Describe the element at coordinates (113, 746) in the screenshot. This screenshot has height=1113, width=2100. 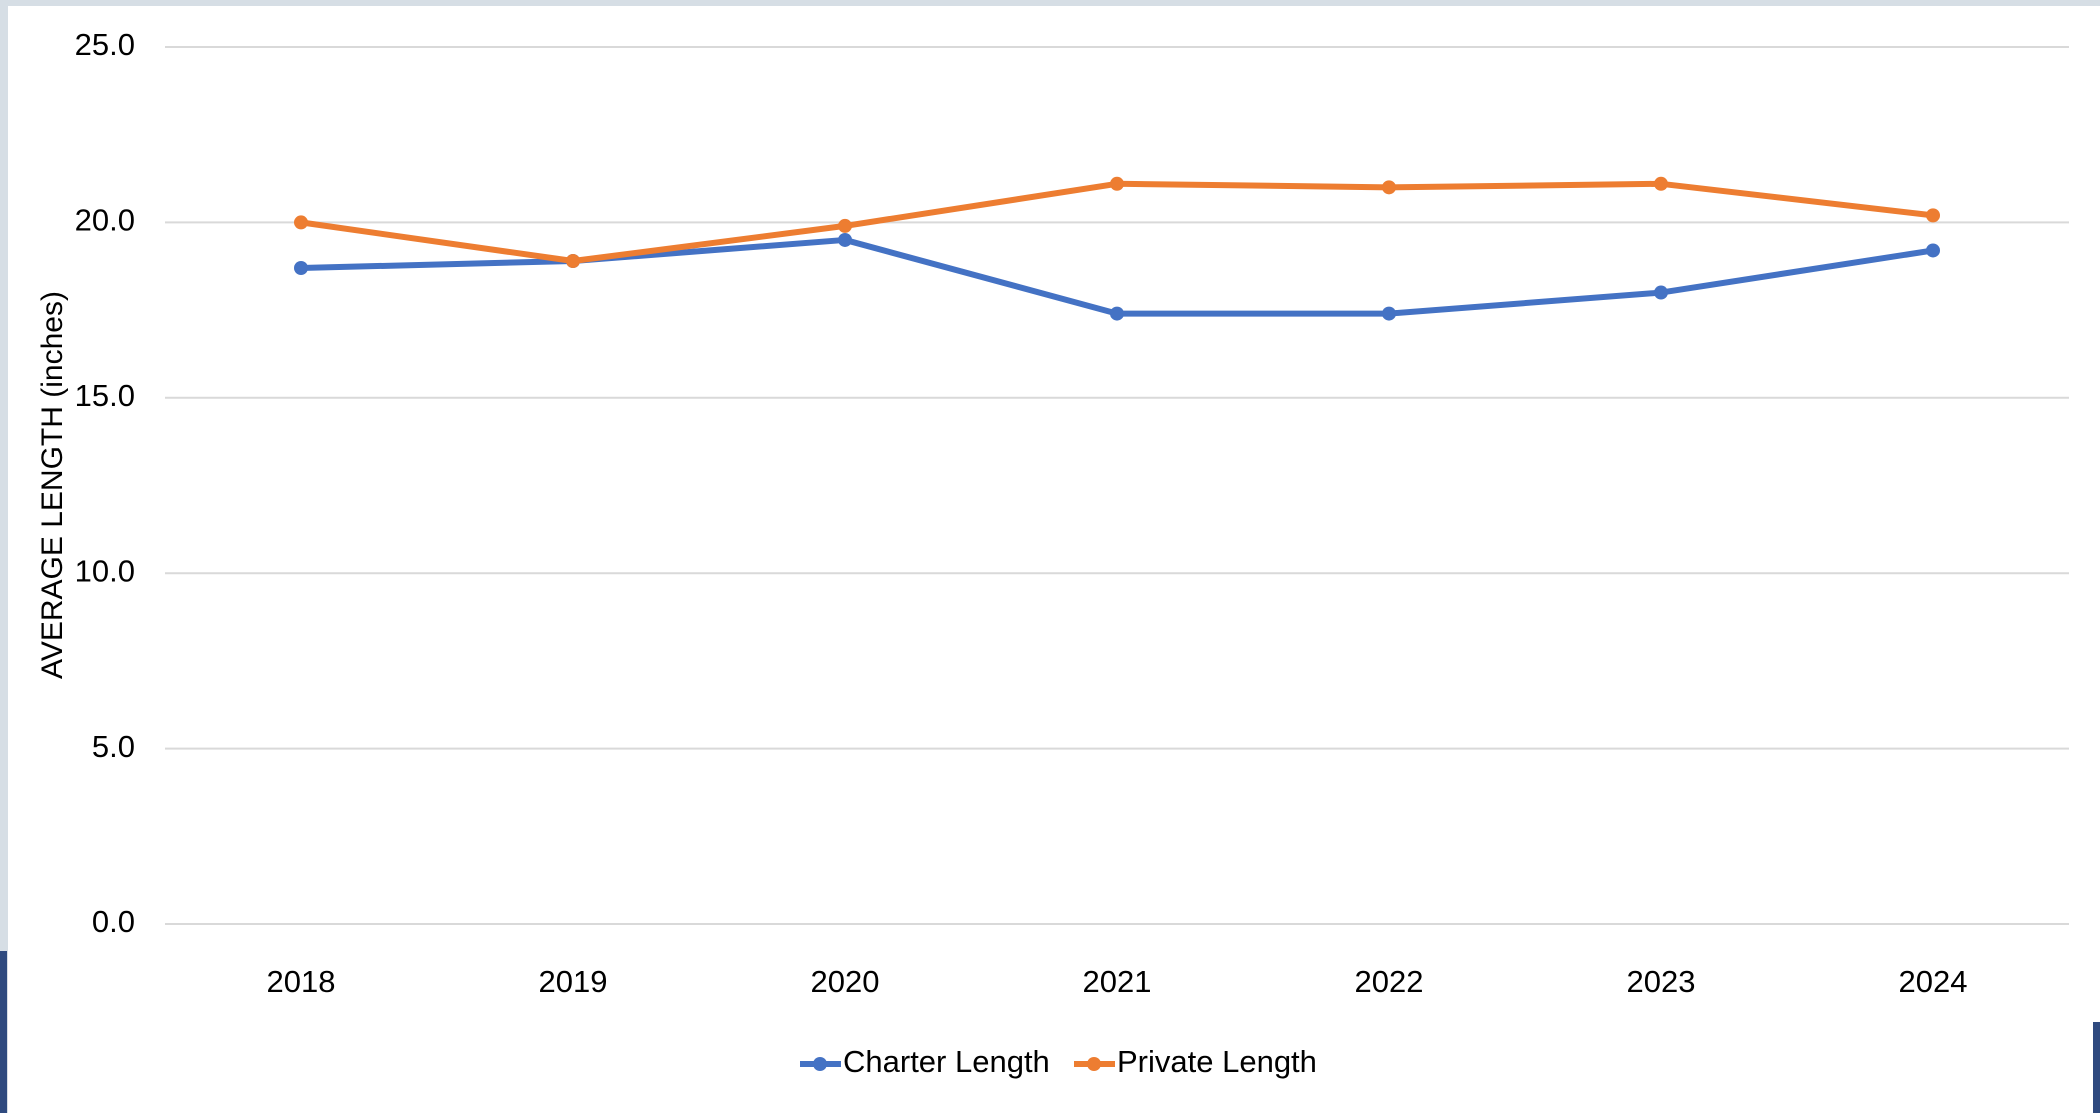
I see `y-tick-label: 5.0` at that location.